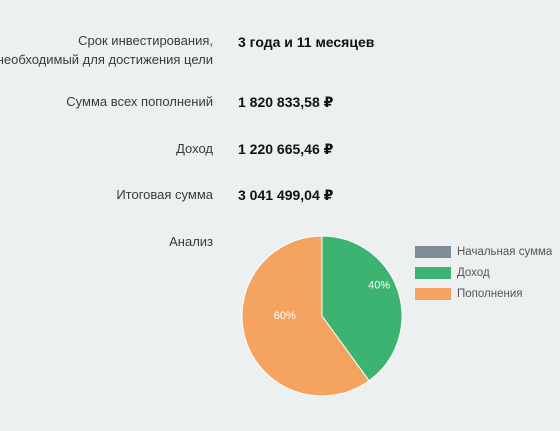  Describe the element at coordinates (106, 59) in the screenshot. I see `term-label-line2: необходимый для достижения цели` at that location.